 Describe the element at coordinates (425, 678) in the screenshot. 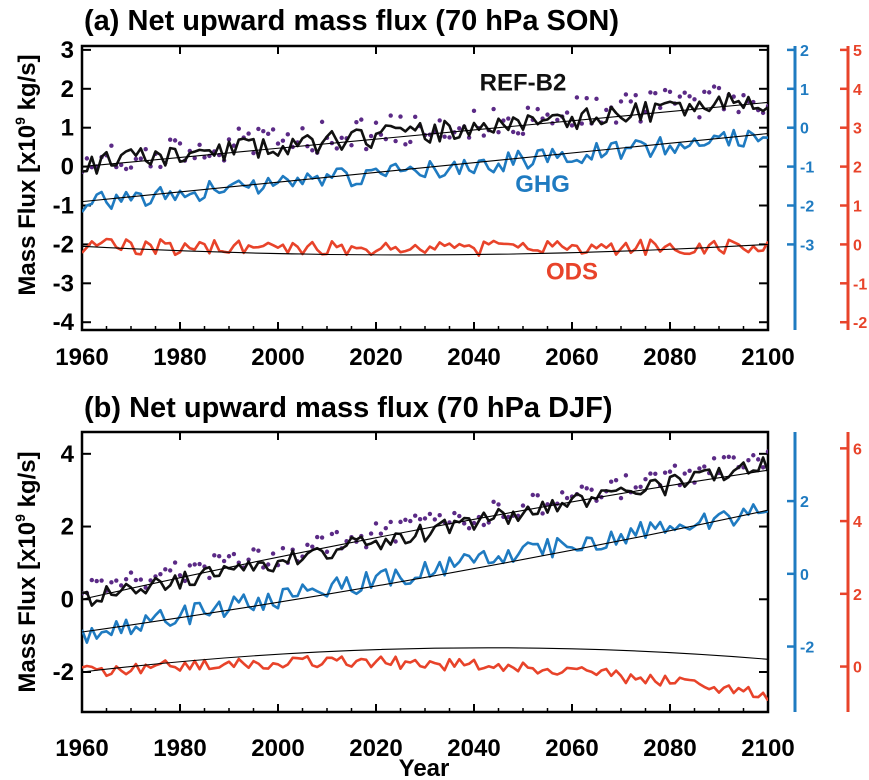

I see `series-line-ods` at that location.